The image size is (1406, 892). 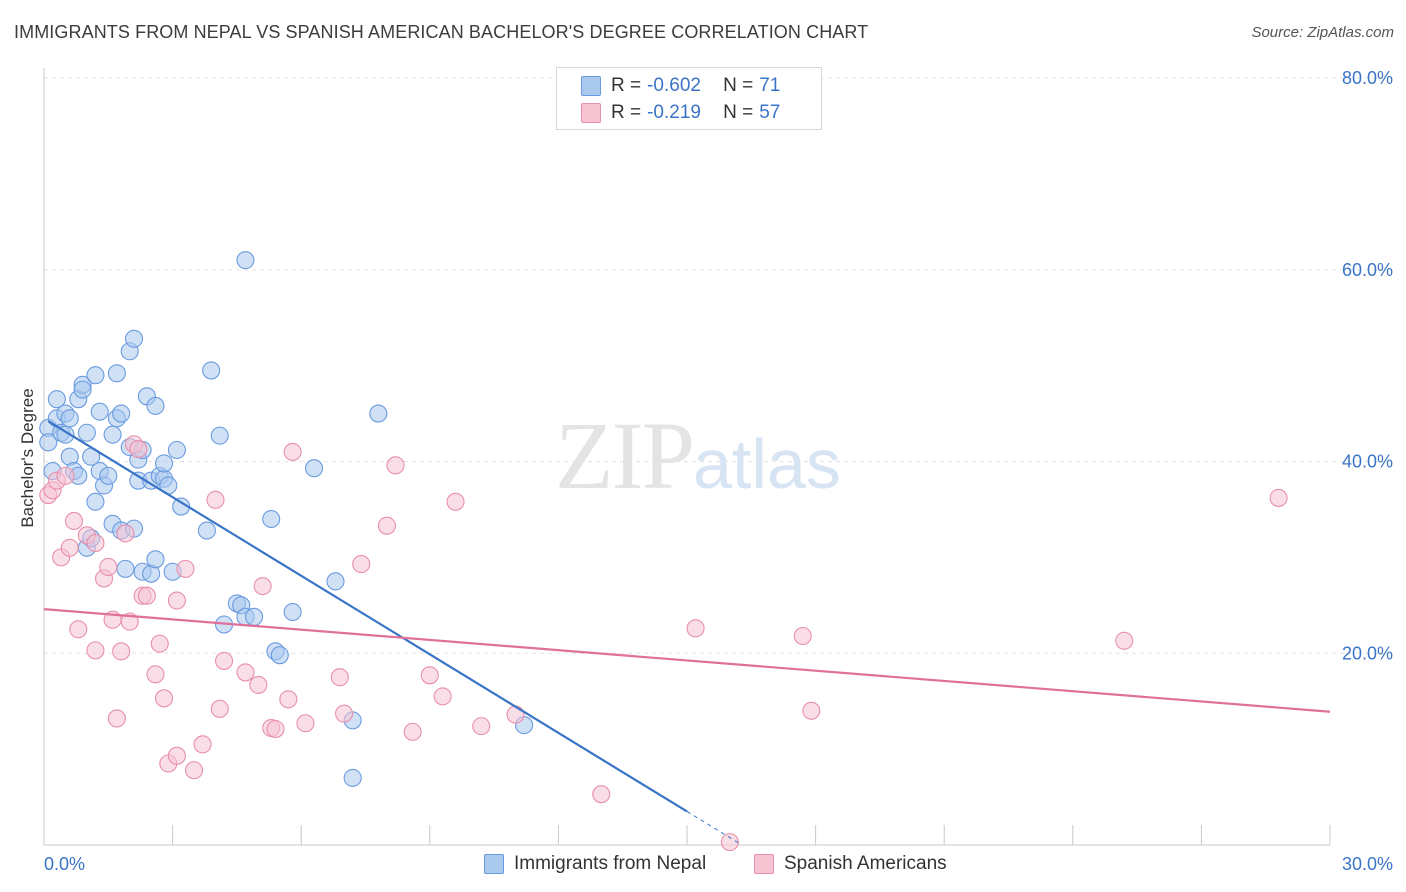 I want to click on y-tick-label: 20.0%, so click(x=1367, y=653).